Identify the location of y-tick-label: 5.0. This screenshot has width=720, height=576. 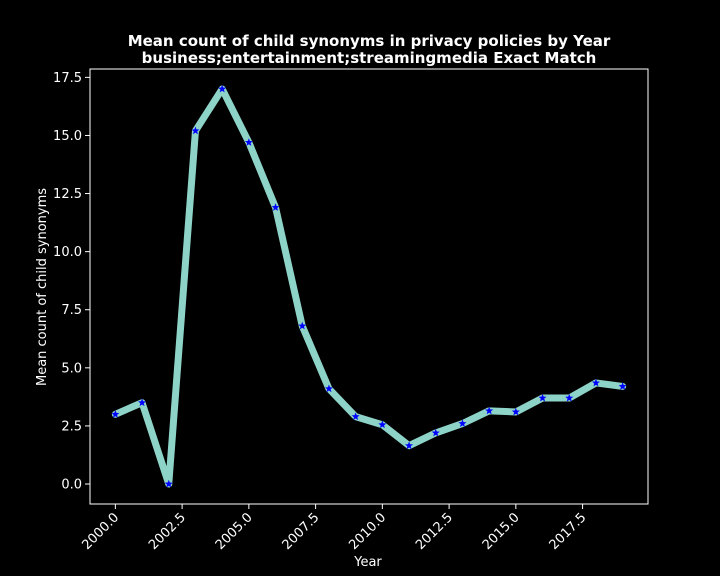
(71, 368).